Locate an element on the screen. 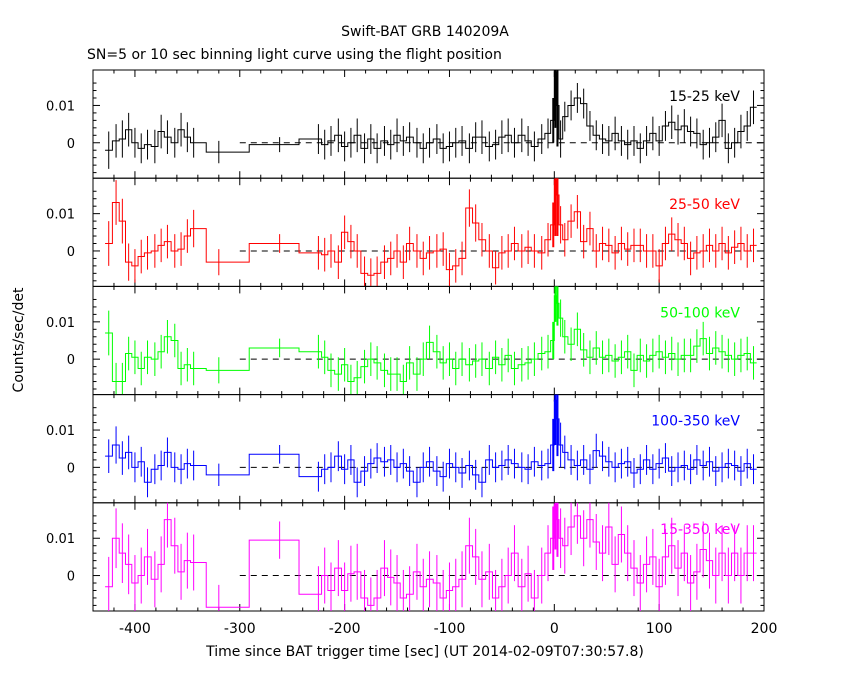  y-axis-label: Counts/sec/det is located at coordinates (19, 339).